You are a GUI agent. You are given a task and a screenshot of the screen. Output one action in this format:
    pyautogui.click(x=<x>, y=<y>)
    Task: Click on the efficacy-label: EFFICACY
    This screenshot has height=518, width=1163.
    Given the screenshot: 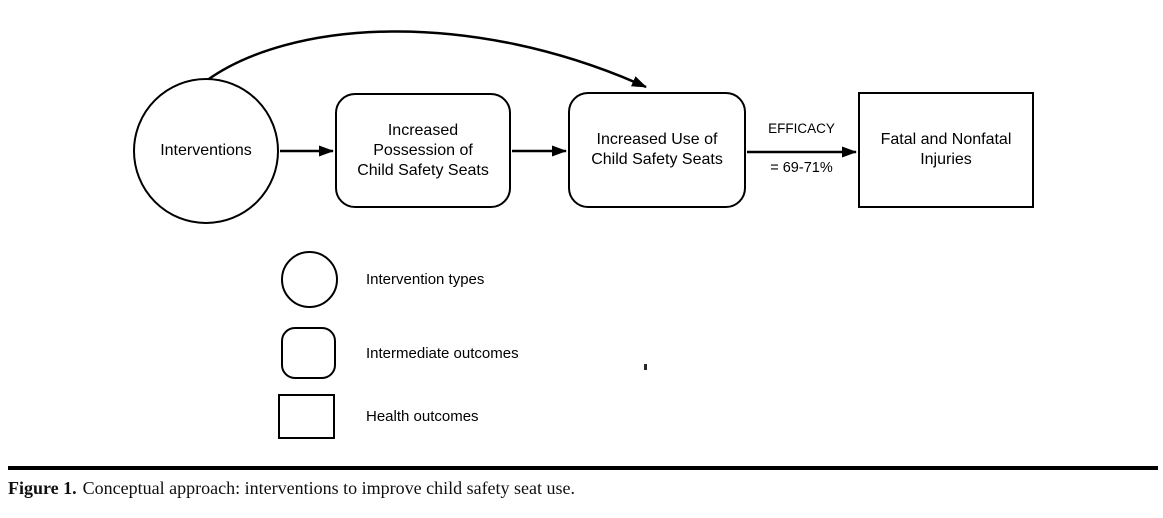 What is the action you would take?
    pyautogui.click(x=801, y=128)
    